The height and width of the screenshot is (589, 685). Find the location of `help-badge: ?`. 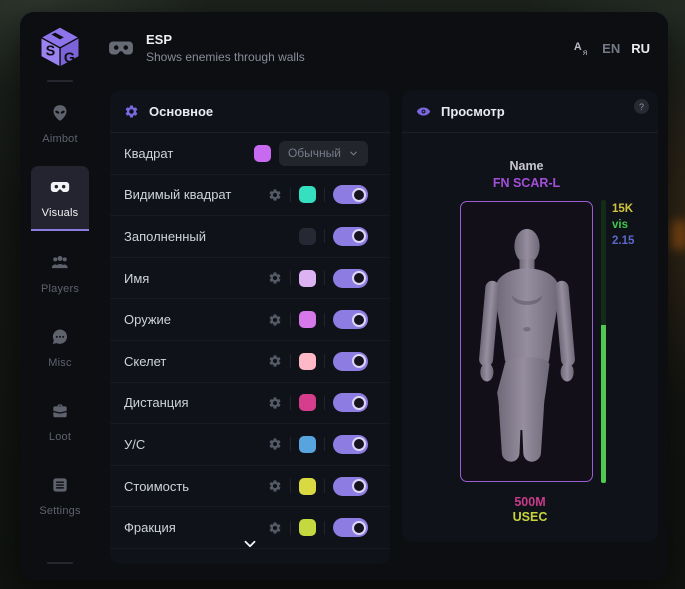

help-badge: ? is located at coordinates (641, 106).